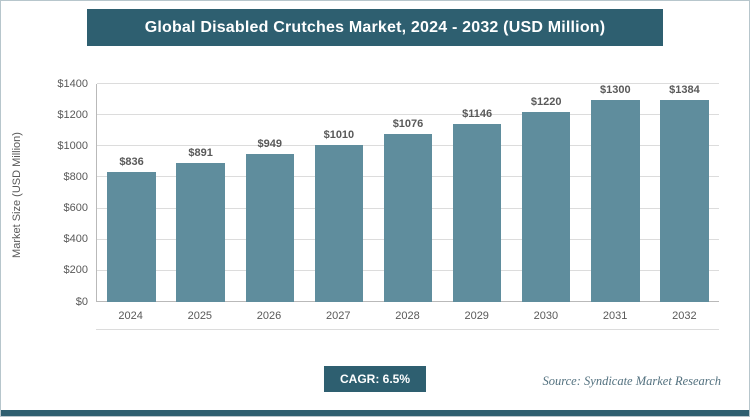 Image resolution: width=750 pixels, height=417 pixels. I want to click on bar-value-label: $1010, so click(339, 134).